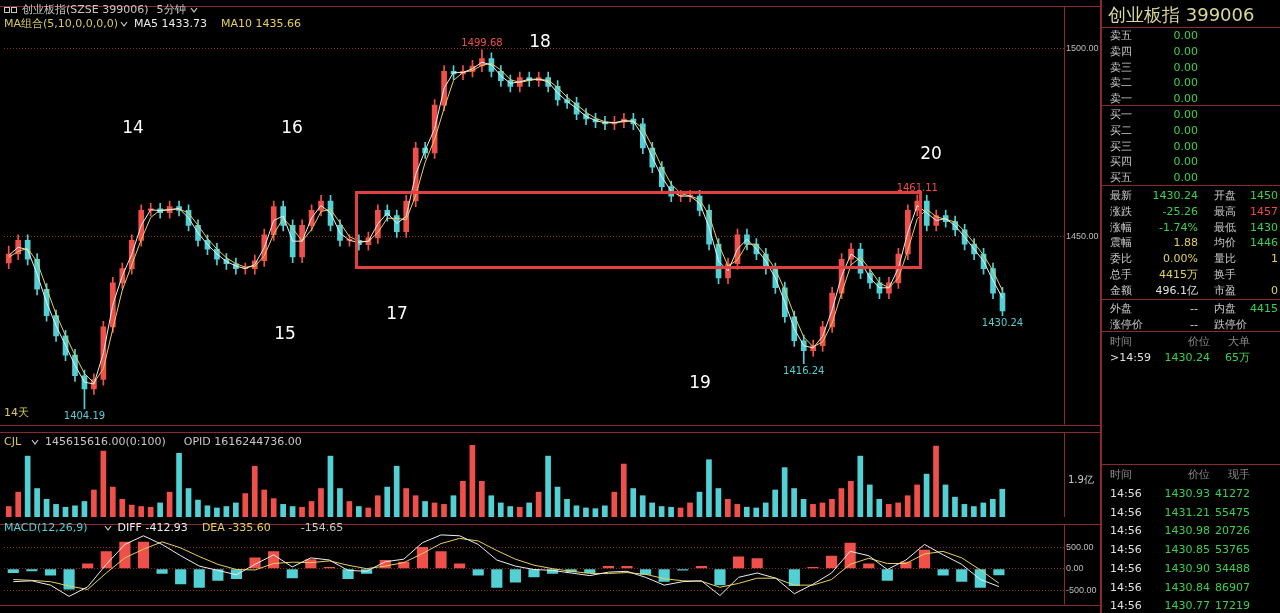 Image resolution: width=1280 pixels, height=613 pixels. I want to click on annotation: 16, so click(292, 127).